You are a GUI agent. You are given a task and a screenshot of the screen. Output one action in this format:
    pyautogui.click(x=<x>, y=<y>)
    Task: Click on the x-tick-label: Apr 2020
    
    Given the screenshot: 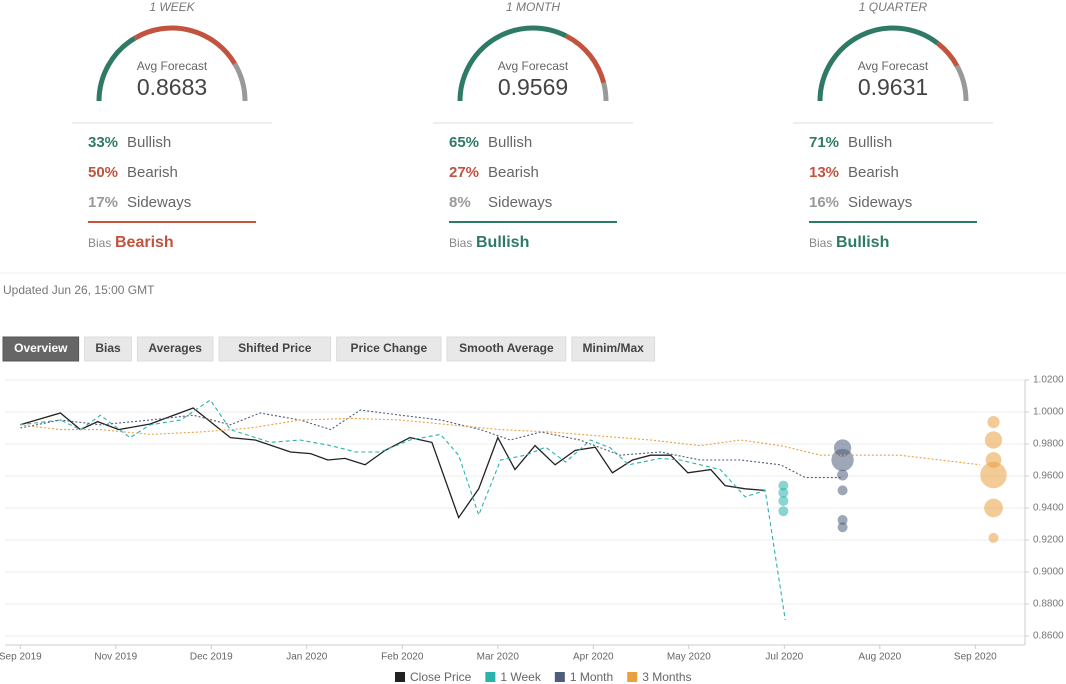 What is the action you would take?
    pyautogui.click(x=593, y=657)
    